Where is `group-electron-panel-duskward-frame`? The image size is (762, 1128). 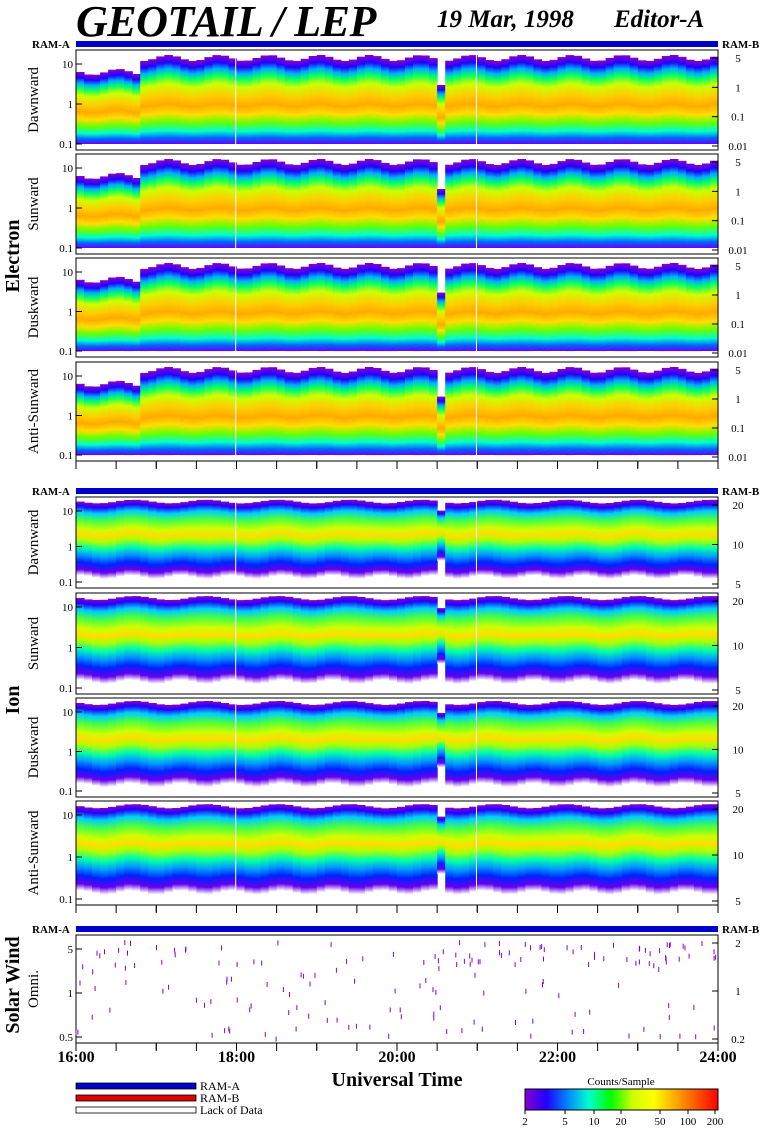 group-electron-panel-duskward-frame is located at coordinates (397, 307).